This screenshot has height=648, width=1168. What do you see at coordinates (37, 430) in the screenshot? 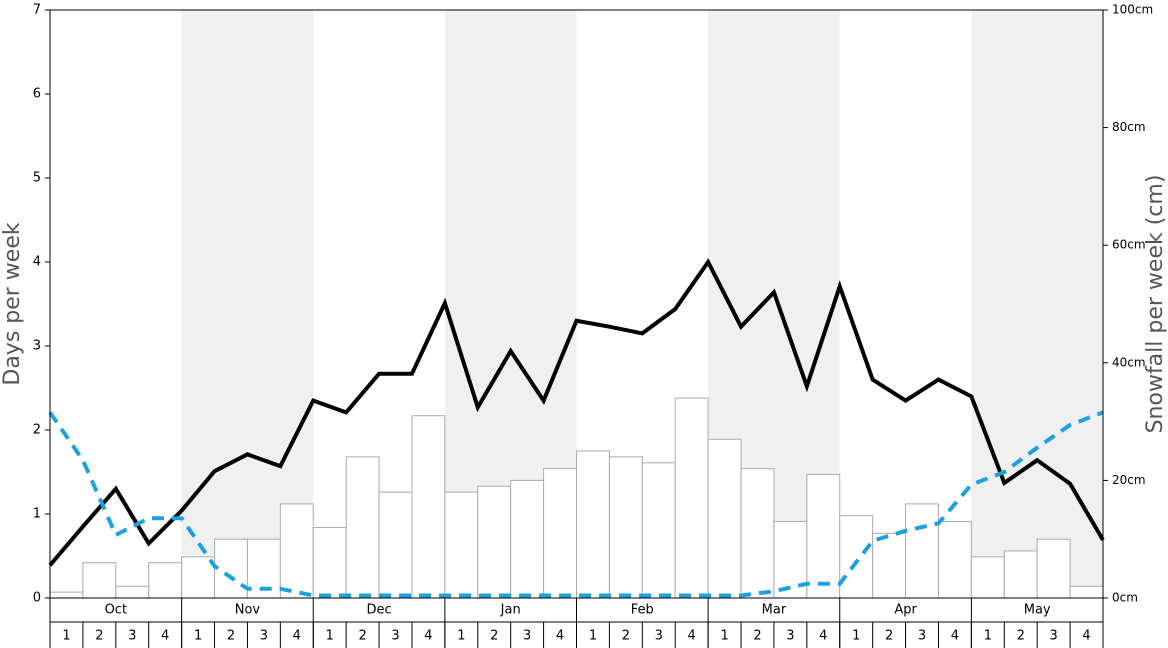
I see `y-tick-label: 2` at bounding box center [37, 430].